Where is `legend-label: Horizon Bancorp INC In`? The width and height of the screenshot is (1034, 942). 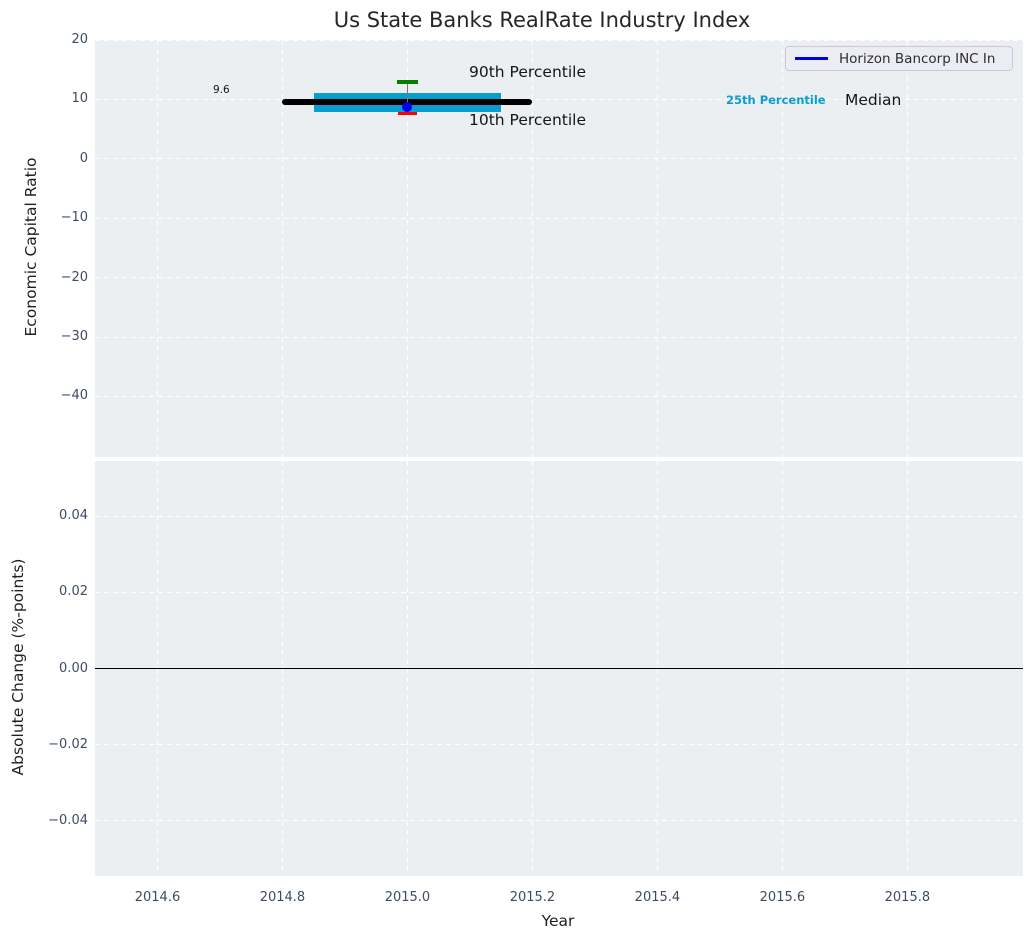
legend-label: Horizon Bancorp INC In is located at coordinates (917, 58).